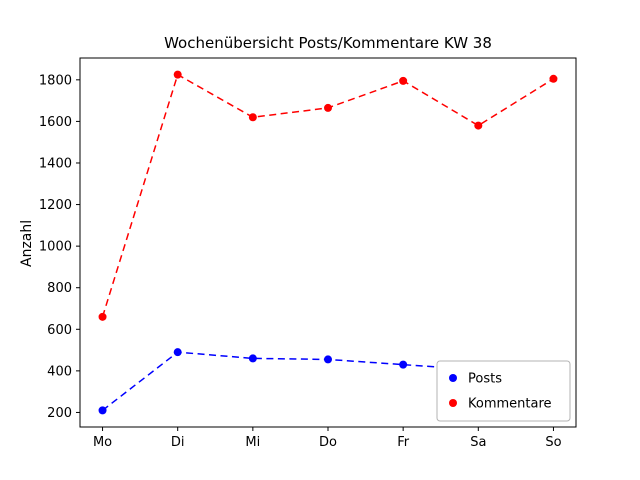 This screenshot has width=640, height=480. I want to click on x-tick-label: Di, so click(178, 442).